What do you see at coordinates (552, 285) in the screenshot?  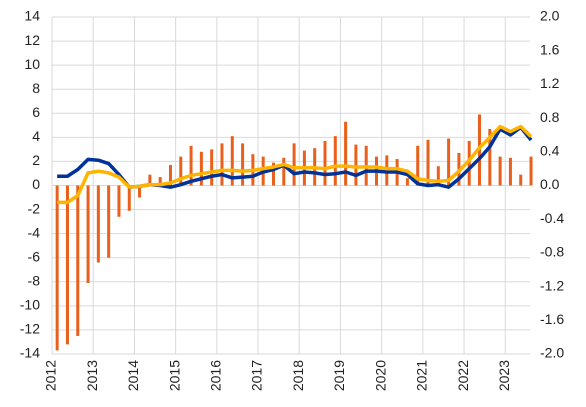 I see `y2-tick-label: -1.2` at bounding box center [552, 285].